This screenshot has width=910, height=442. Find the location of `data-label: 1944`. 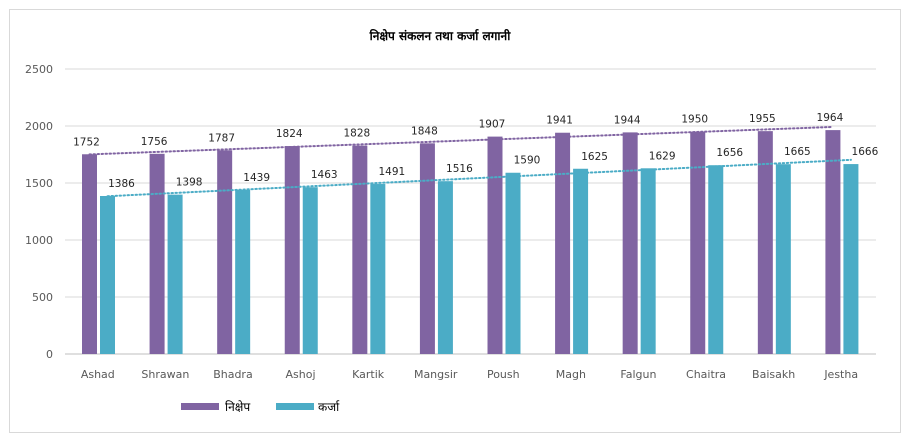

data-label: 1944 is located at coordinates (627, 120).